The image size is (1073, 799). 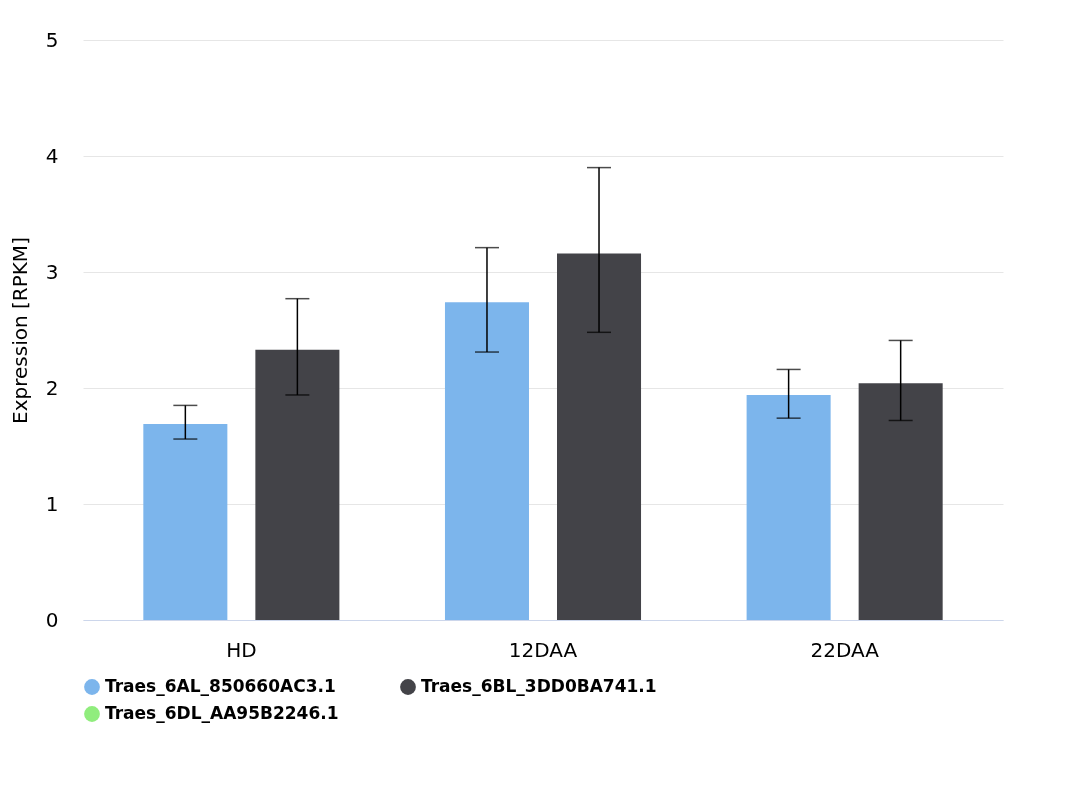 What do you see at coordinates (52, 39) in the screenshot?
I see `y-tick-label: 5` at bounding box center [52, 39].